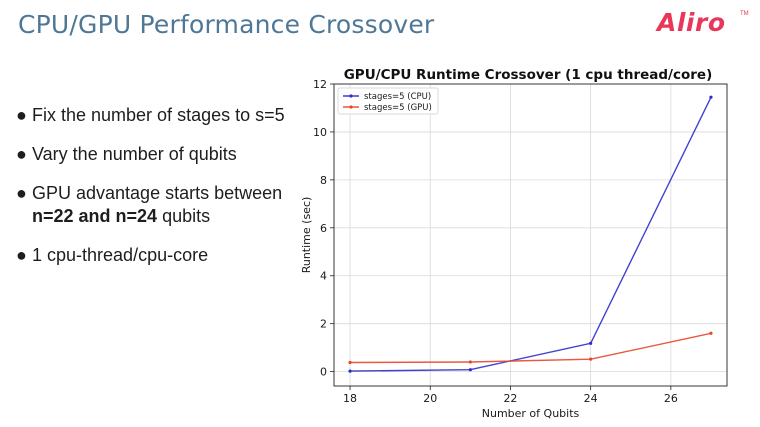 The image size is (760, 427). Describe the element at coordinates (134, 154) in the screenshot. I see `bullet-text: Vary the number of qubits` at that location.